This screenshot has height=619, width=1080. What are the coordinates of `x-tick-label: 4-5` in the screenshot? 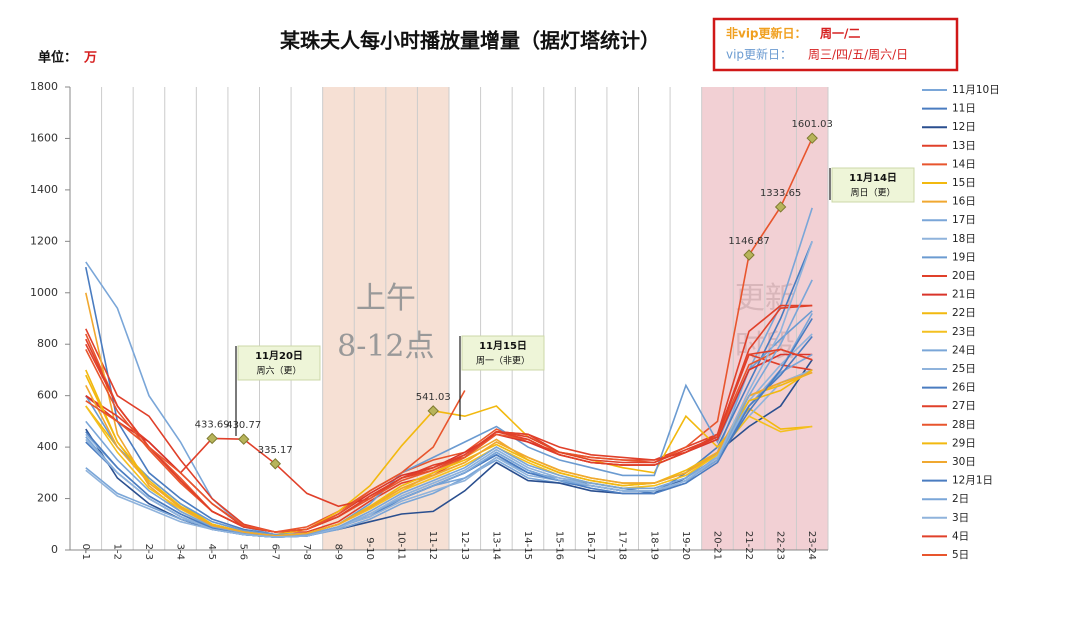 It's located at (211, 552).